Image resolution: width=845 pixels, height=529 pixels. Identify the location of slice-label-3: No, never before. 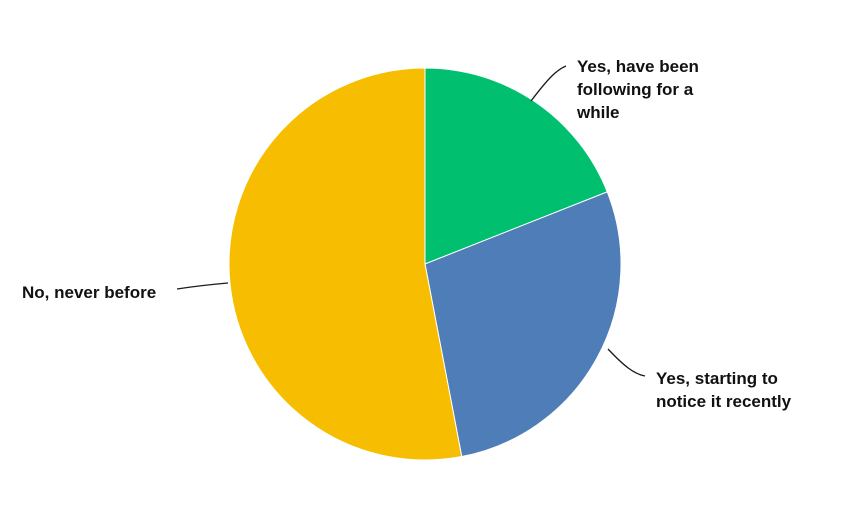
(89, 292).